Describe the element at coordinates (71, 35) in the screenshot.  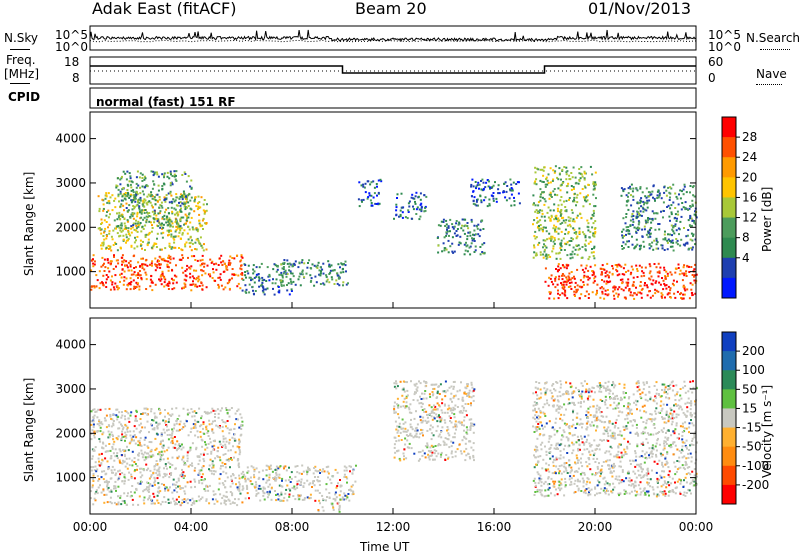
I see `noise-tick-left-top: 10^5` at that location.